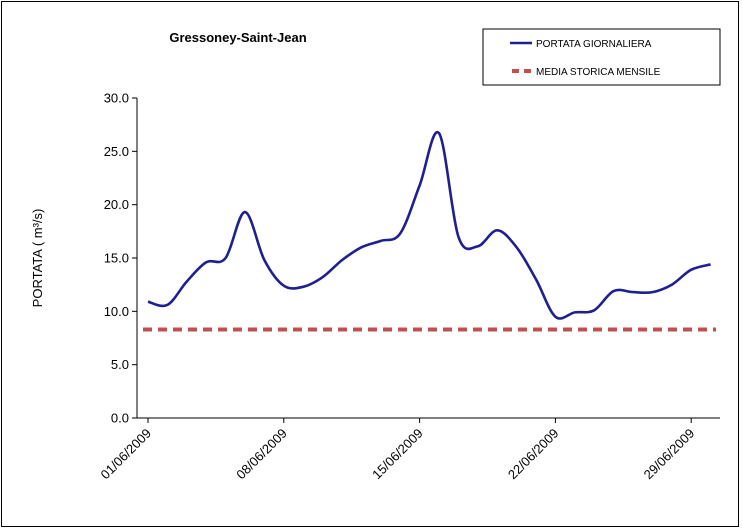 Image resolution: width=742 pixels, height=530 pixels. I want to click on y-tick-label: 20.0, so click(116, 204).